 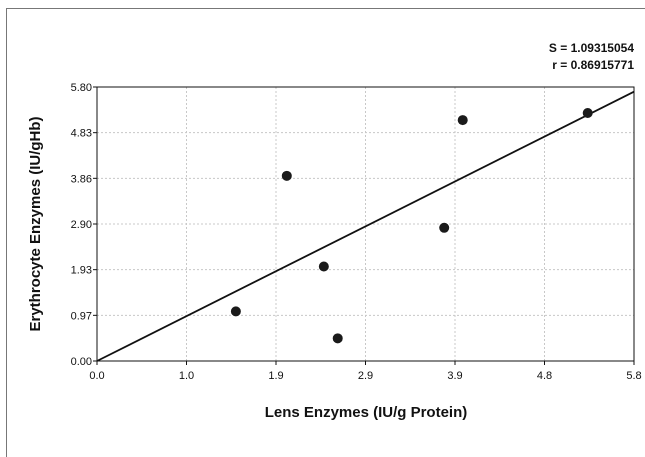 What do you see at coordinates (633, 376) in the screenshot?
I see `x-tick-label: 5.8` at bounding box center [633, 376].